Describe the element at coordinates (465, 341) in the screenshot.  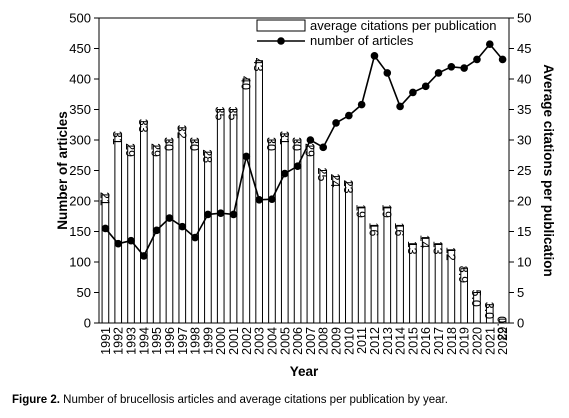
I see `x-tick-label: 2019` at that location.